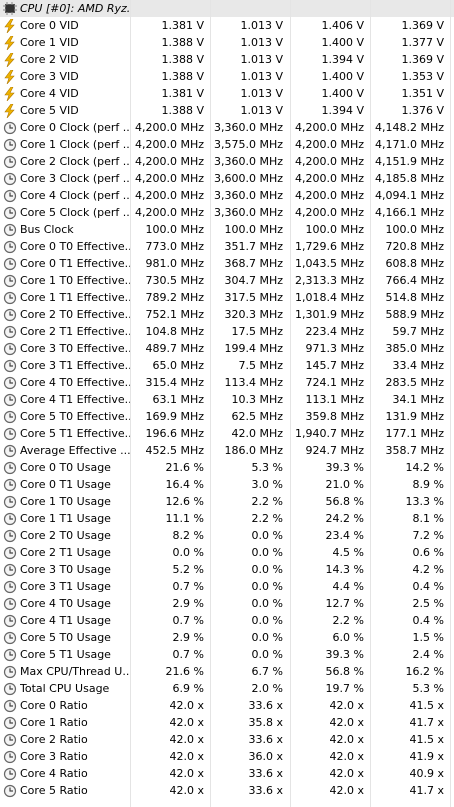  Describe the element at coordinates (227, 586) in the screenshot. I see `sensor-row: Core 3 T1 Usage 0.7 % 0.0 % 4.4 % 0.4 %` at that location.